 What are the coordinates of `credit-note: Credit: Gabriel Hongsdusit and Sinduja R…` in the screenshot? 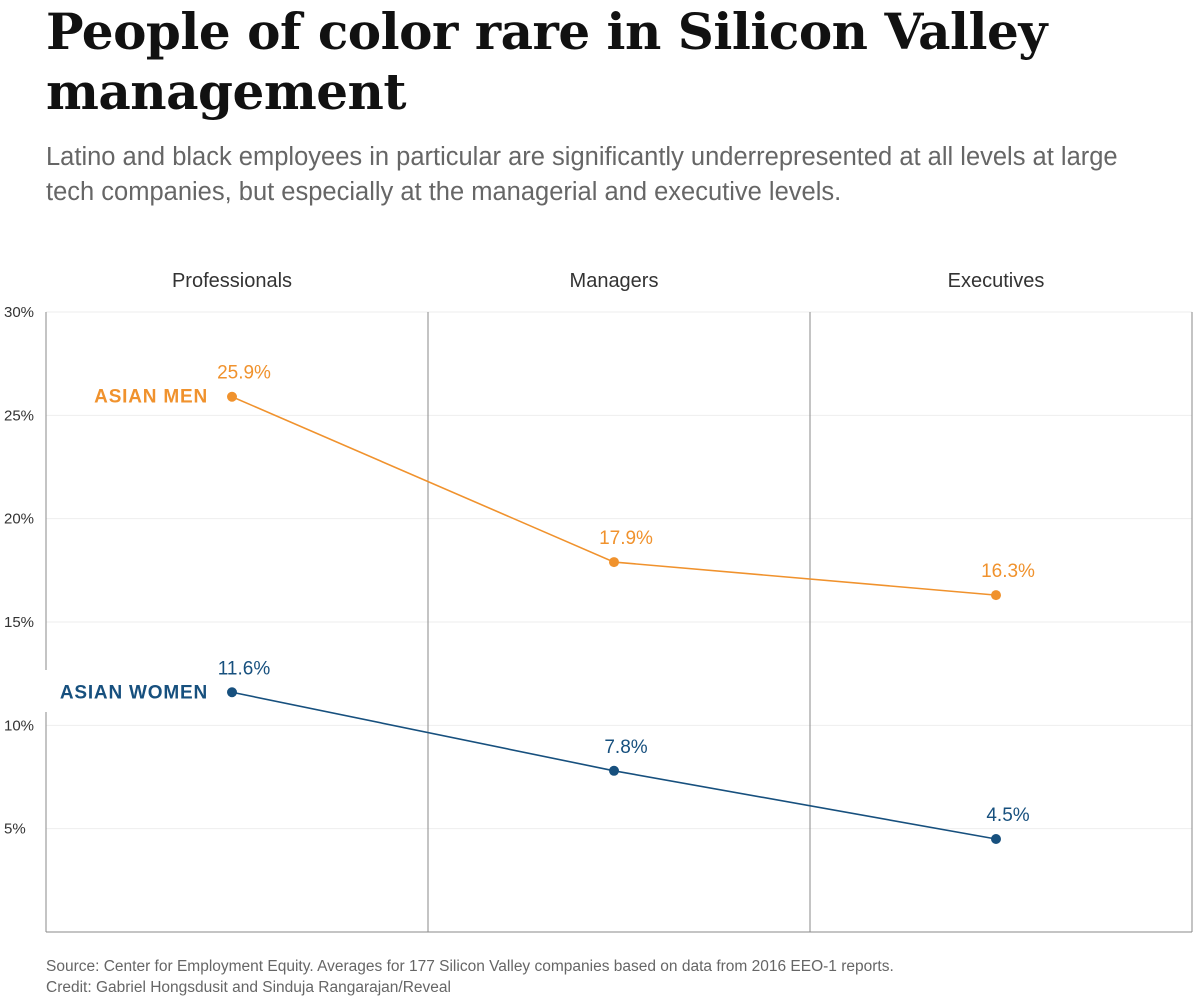 It's located at (248, 987).